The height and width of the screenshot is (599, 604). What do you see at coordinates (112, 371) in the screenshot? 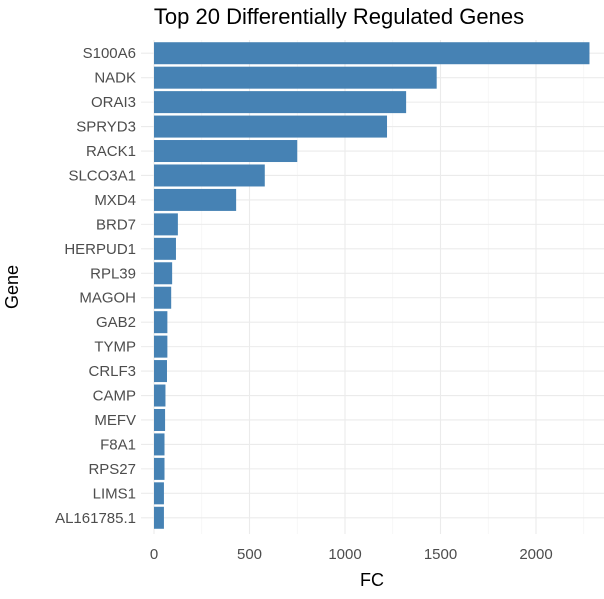
I see `y-tick-label: CRLF3` at bounding box center [112, 371].